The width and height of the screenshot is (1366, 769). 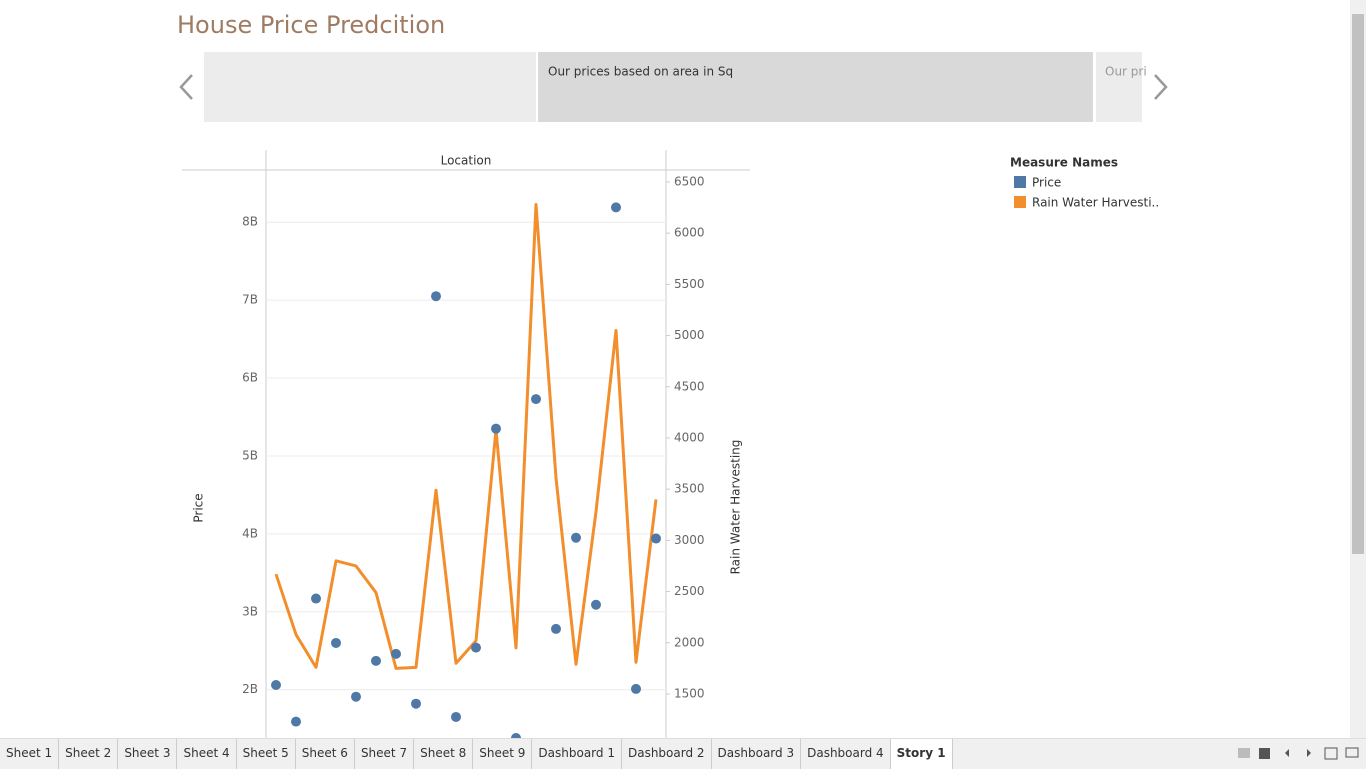 What do you see at coordinates (689, 591) in the screenshot?
I see `y2-tick-label: 2500` at bounding box center [689, 591].